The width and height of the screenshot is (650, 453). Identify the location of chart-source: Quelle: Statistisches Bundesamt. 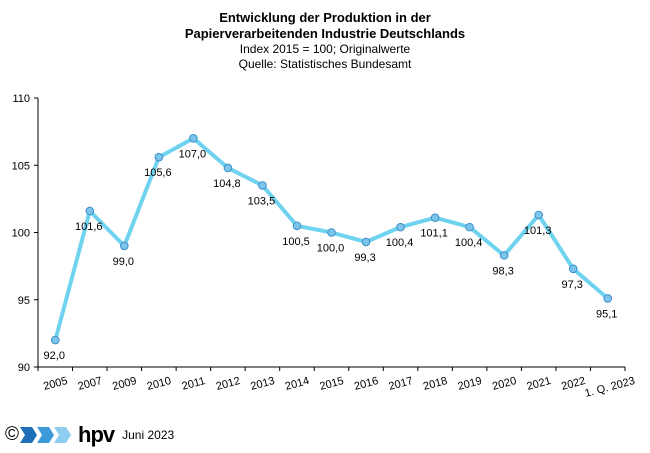
(325, 64).